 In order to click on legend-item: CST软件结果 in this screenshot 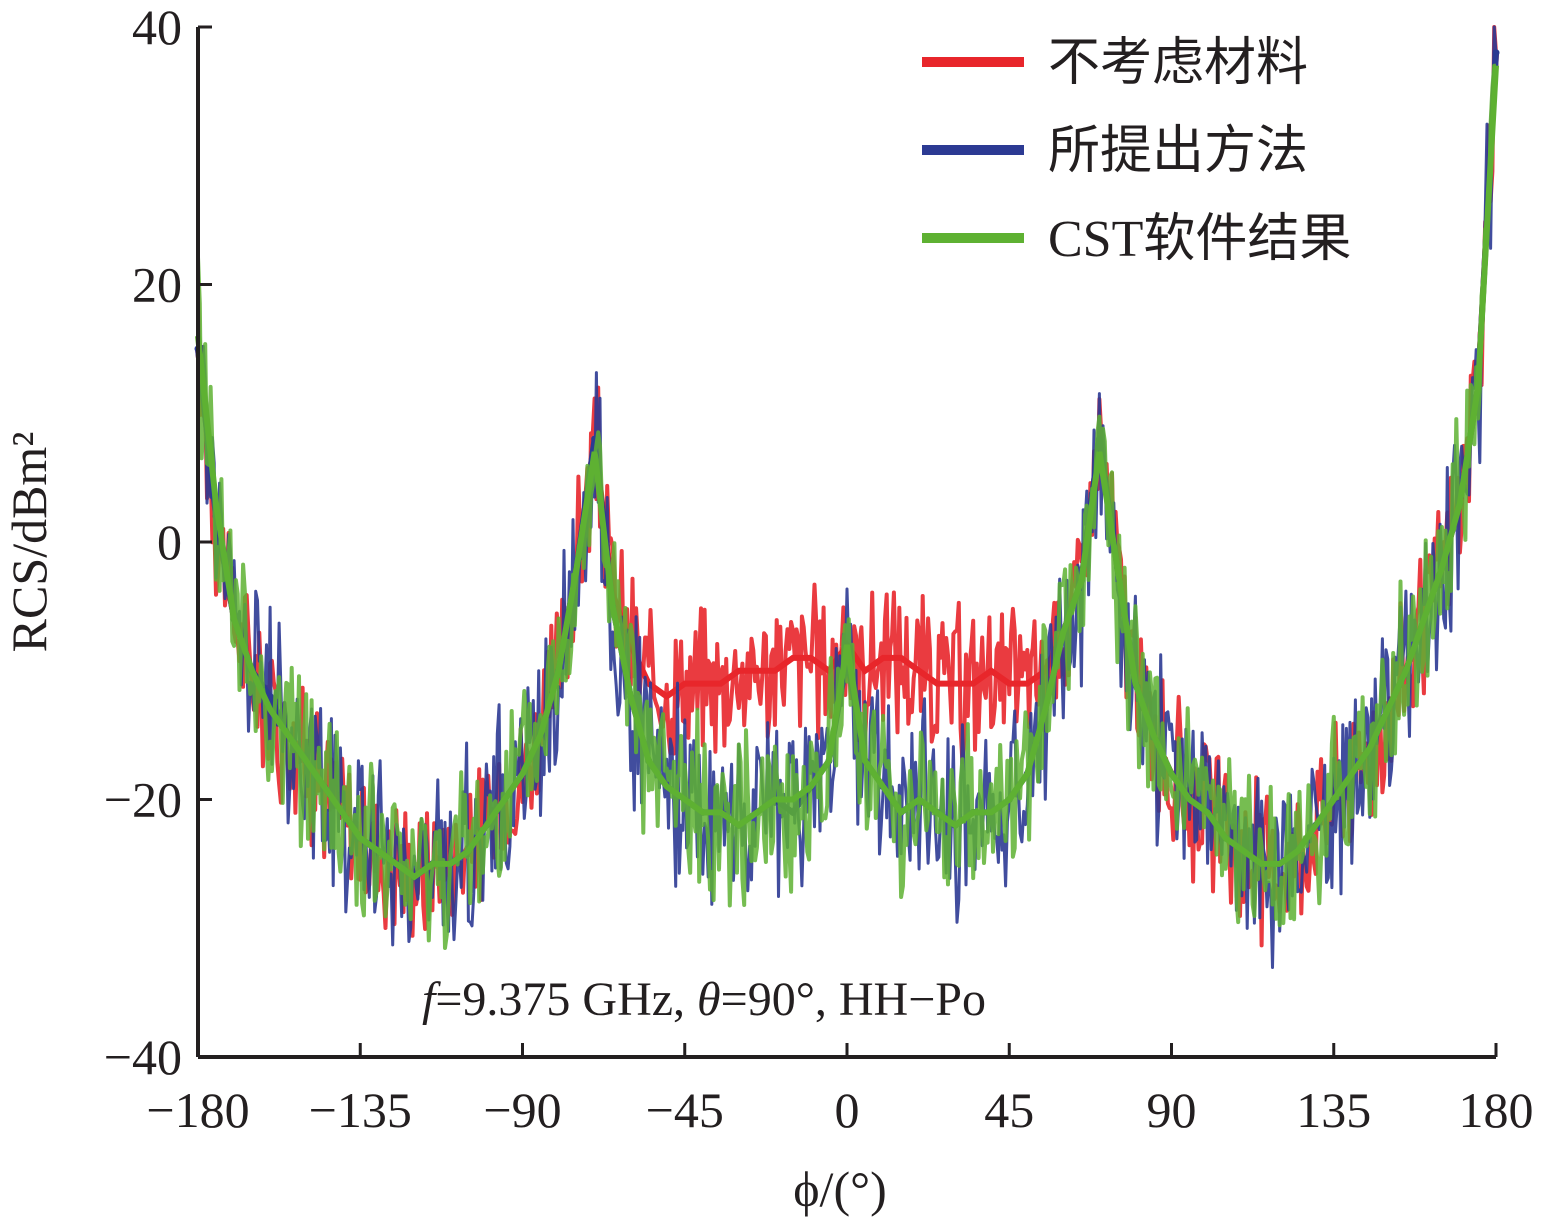, I will do `click(1136, 239)`.